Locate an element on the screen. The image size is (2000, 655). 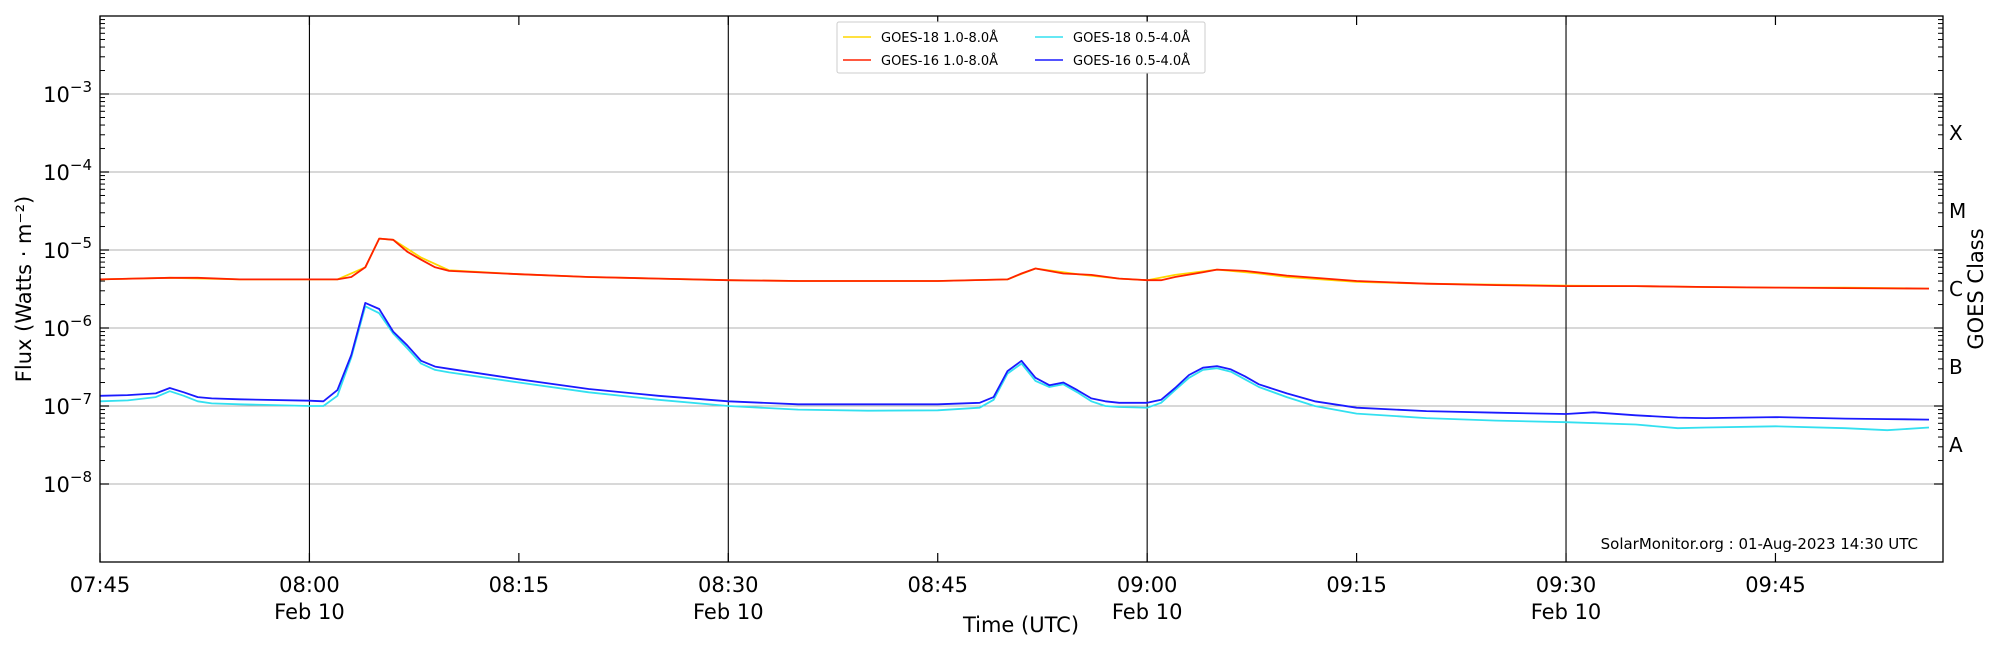
goes-class-label: X is located at coordinates (1956, 133).